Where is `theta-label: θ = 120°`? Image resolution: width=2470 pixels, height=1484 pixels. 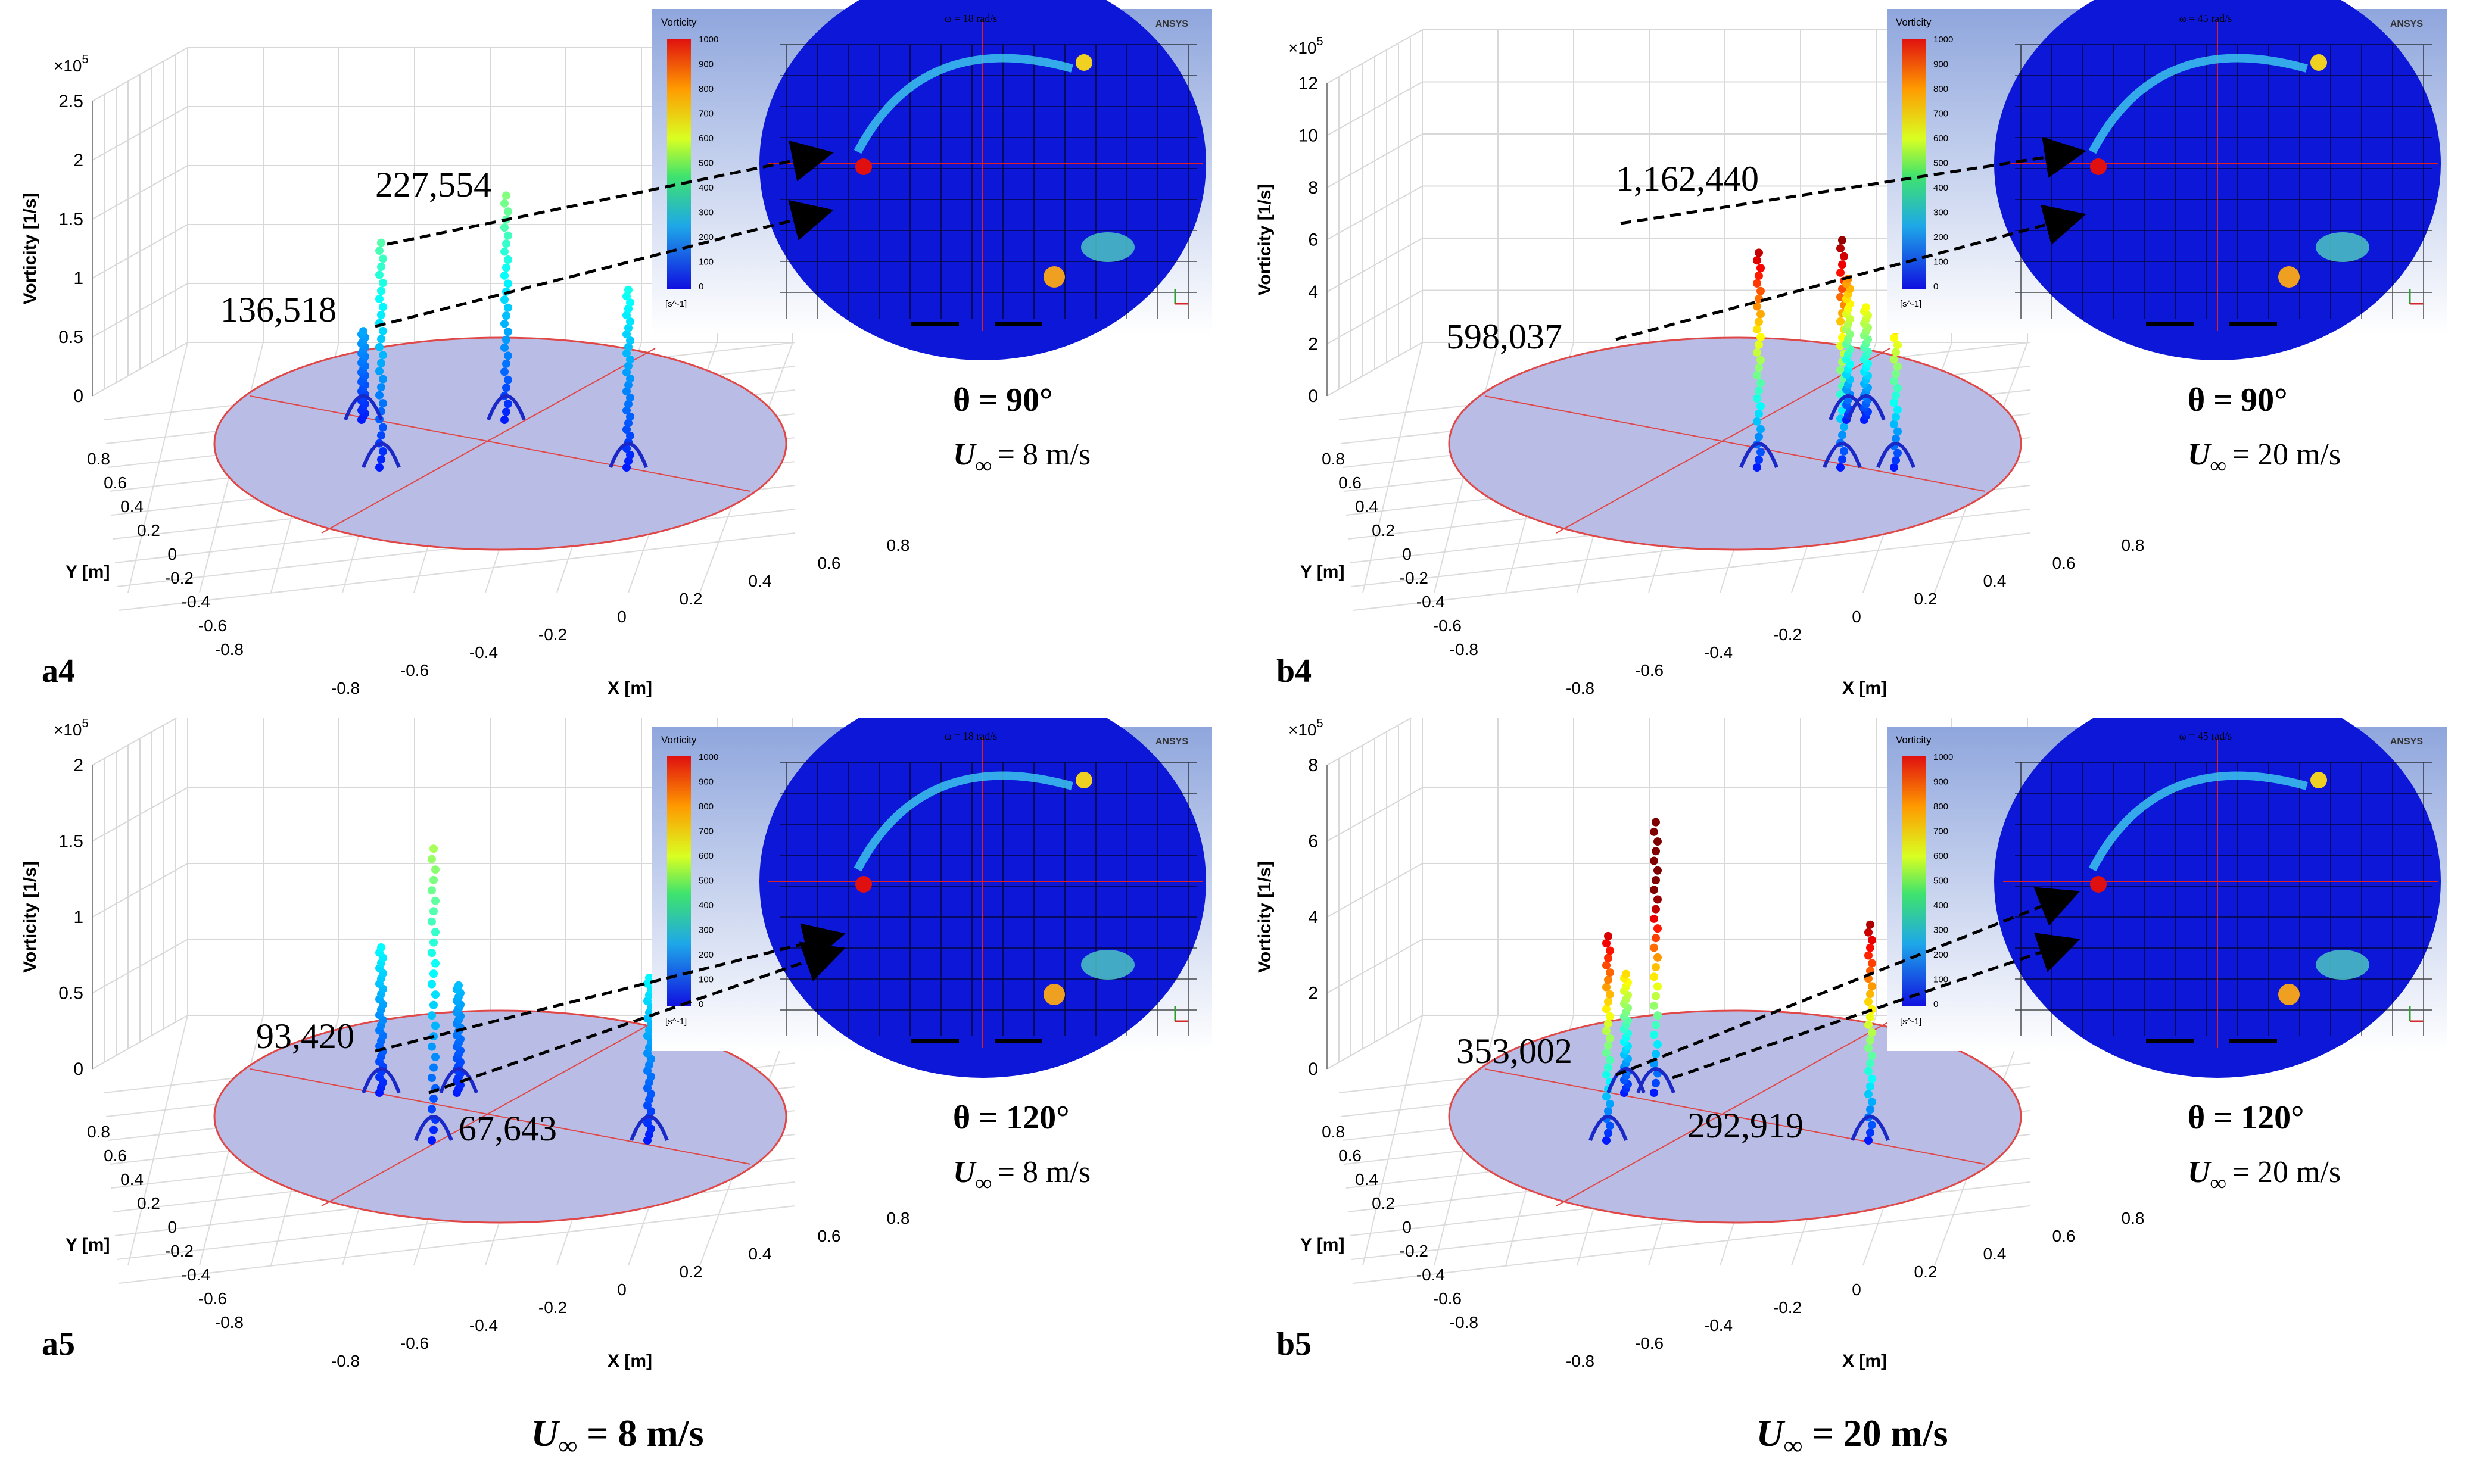 theta-label: θ = 120° is located at coordinates (1011, 1117).